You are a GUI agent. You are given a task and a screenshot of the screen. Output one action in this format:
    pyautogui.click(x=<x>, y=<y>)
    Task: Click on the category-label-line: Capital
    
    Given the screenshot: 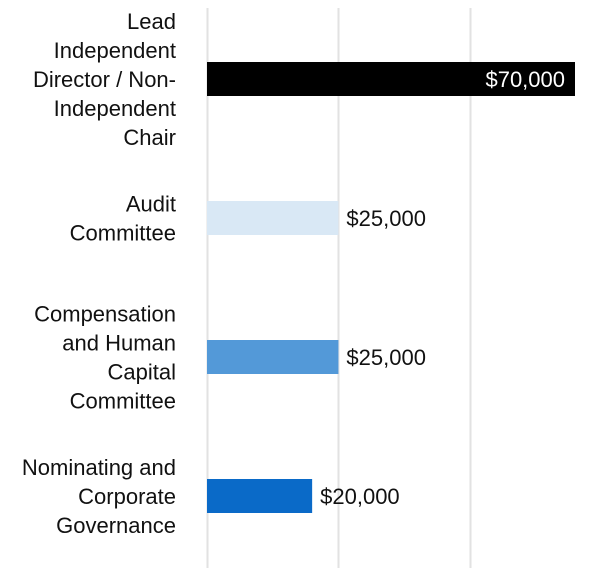 What is the action you would take?
    pyautogui.click(x=142, y=371)
    